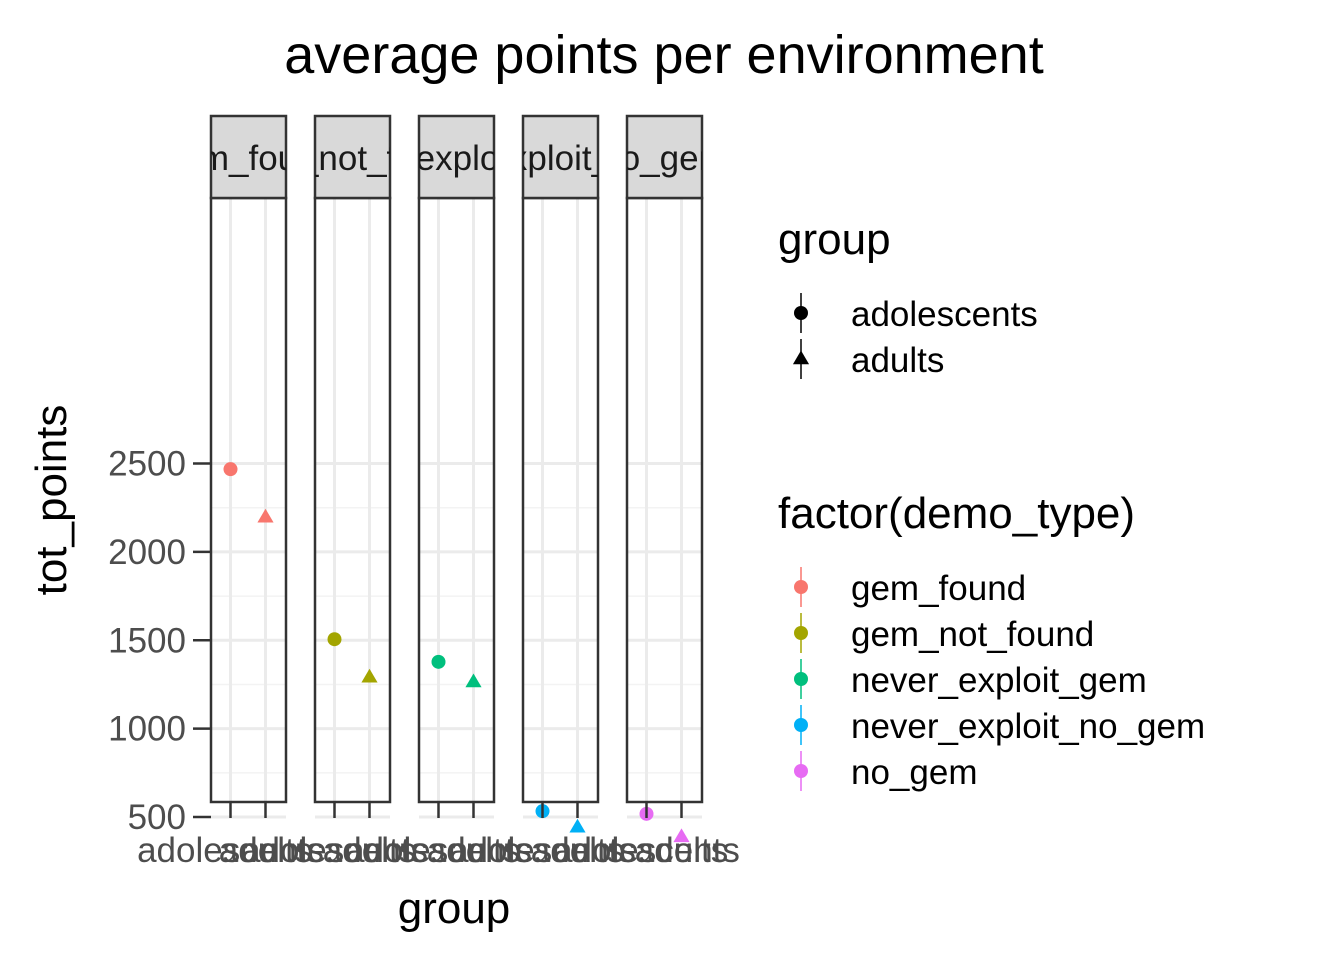 Image resolution: width=1344 pixels, height=960 pixels. What do you see at coordinates (999, 680) in the screenshot?
I see `legend-label: never_exploit_gem` at bounding box center [999, 680].